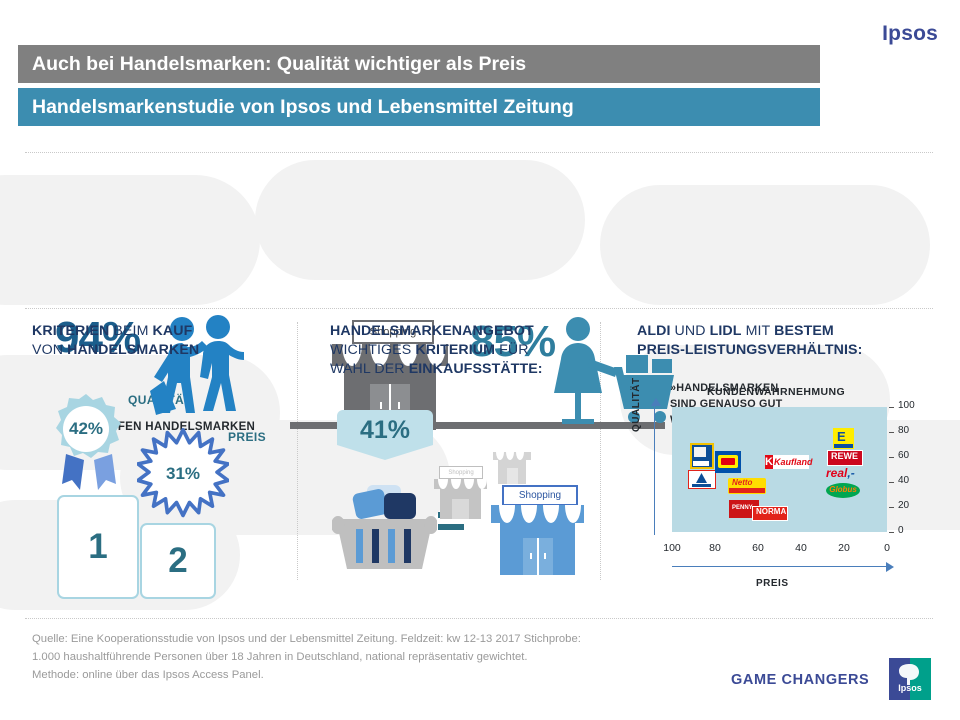 The width and height of the screenshot is (960, 720). What do you see at coordinates (672, 548) in the screenshot?
I see `chart-x-tick-100: 100` at bounding box center [672, 548].